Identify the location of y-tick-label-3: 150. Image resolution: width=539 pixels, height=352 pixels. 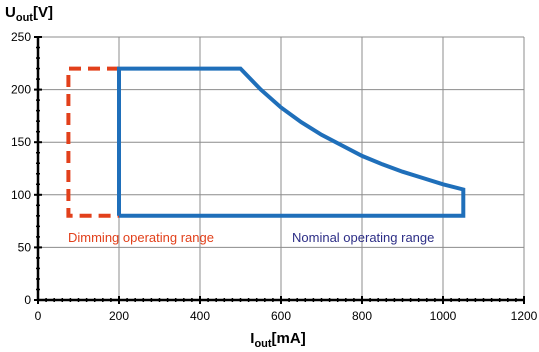
(21, 142).